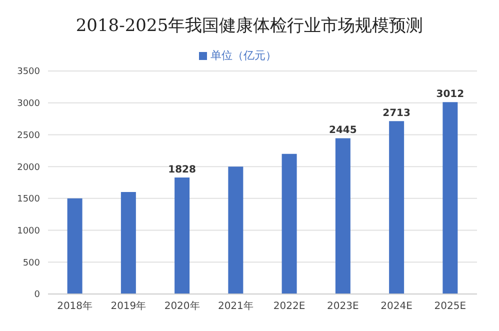 Image resolution: width=499 pixels, height=331 pixels. What do you see at coordinates (343, 130) in the screenshot?
I see `data-label: 2445` at bounding box center [343, 130].